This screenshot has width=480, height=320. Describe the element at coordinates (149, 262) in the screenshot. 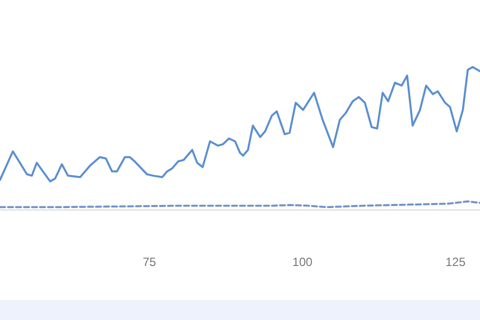

I see `x-tick-label: 75` at that location.